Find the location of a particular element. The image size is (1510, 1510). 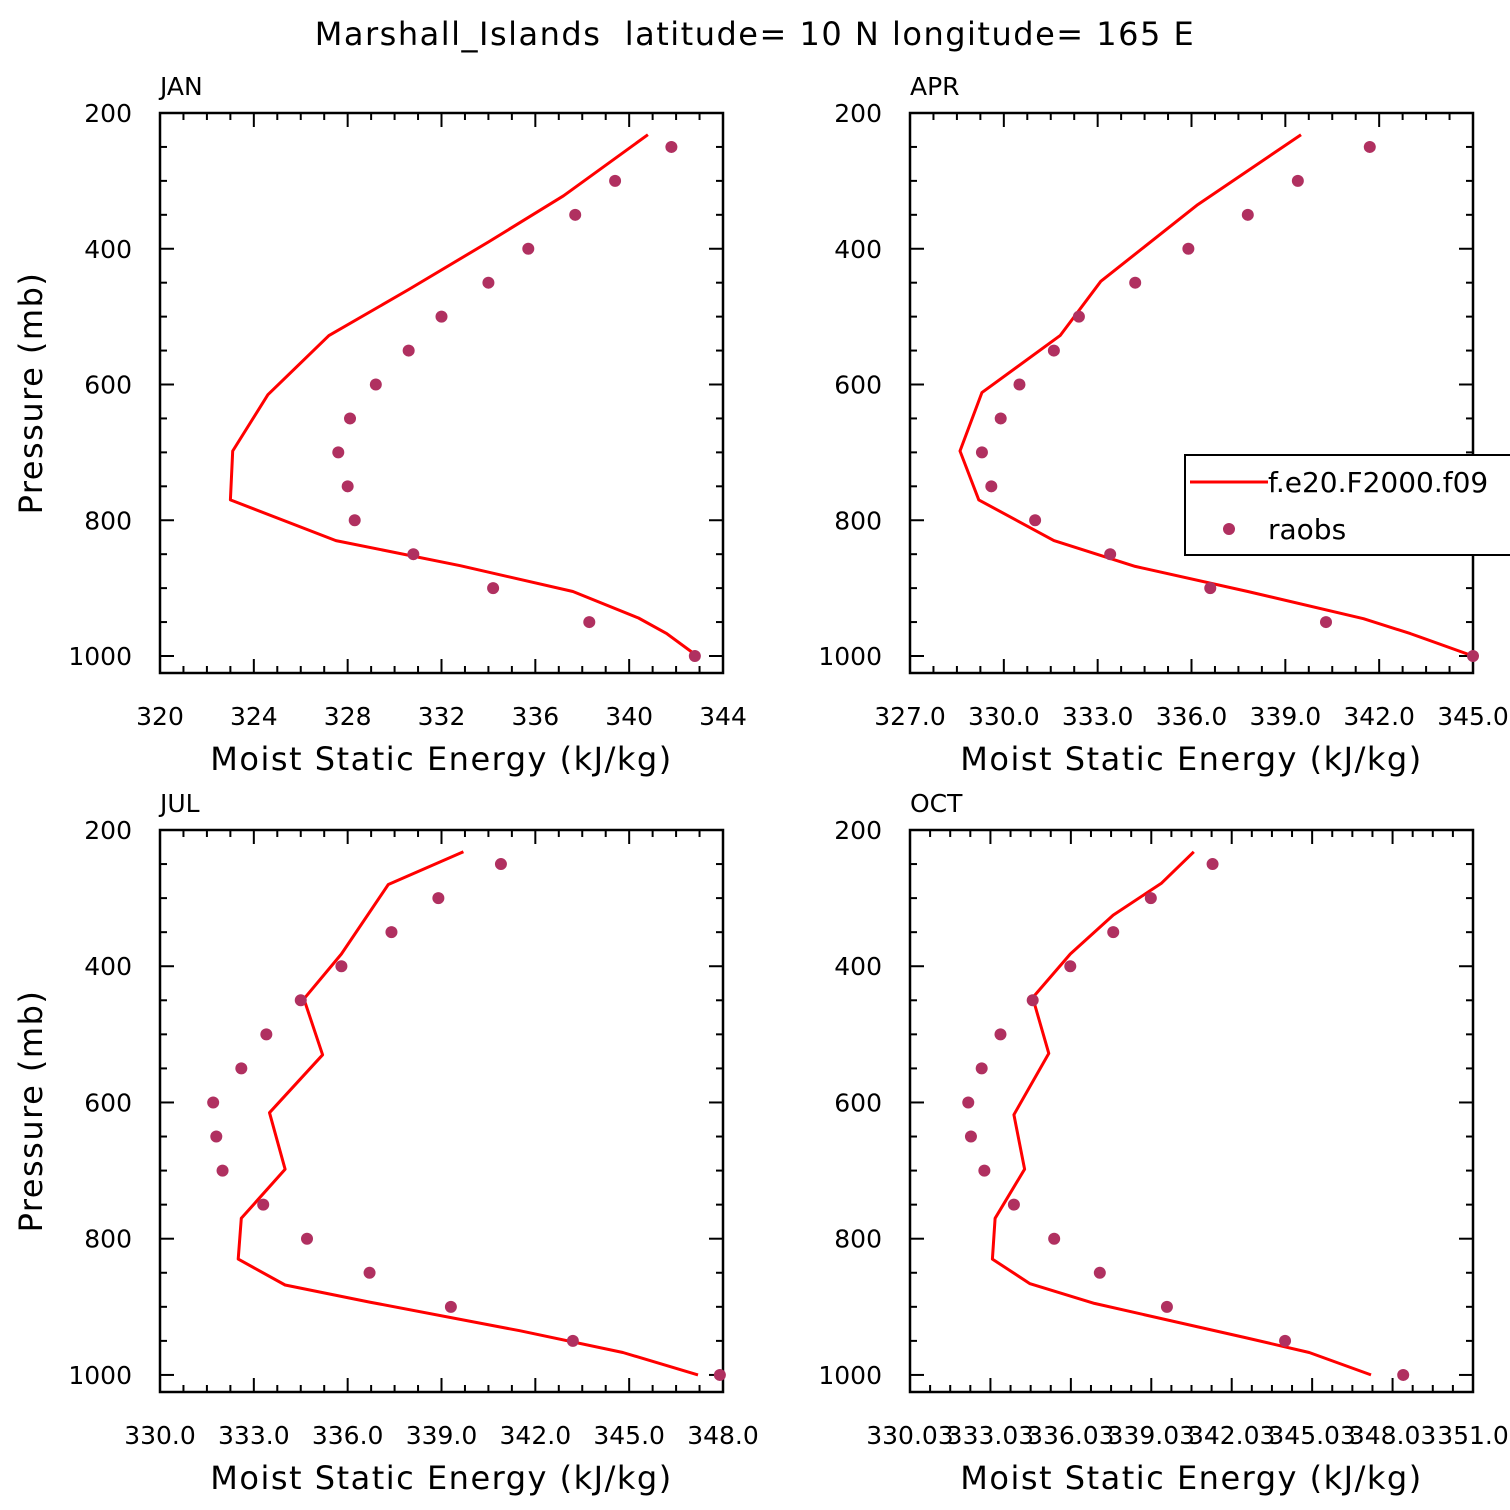

panel-title: APR is located at coordinates (935, 86).